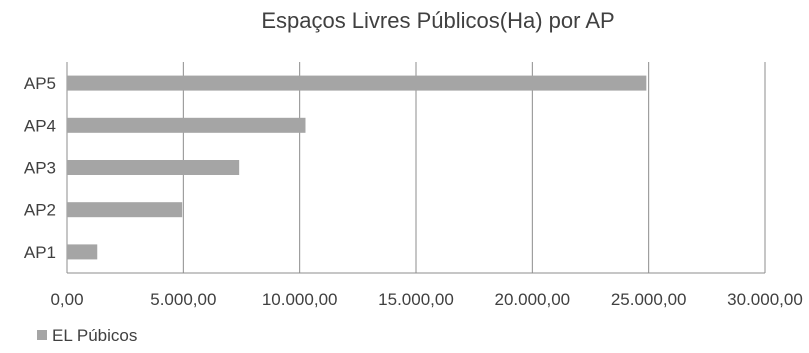 The height and width of the screenshot is (353, 809). Describe the element at coordinates (66, 299) in the screenshot. I see `x-tick-label: 0,00` at that location.